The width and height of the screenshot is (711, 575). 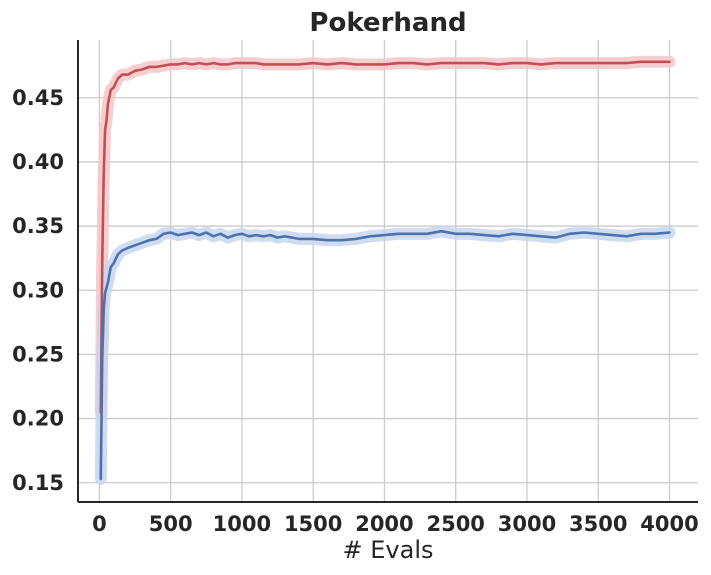 I want to click on x-tick-label: 2500, so click(x=455, y=524).